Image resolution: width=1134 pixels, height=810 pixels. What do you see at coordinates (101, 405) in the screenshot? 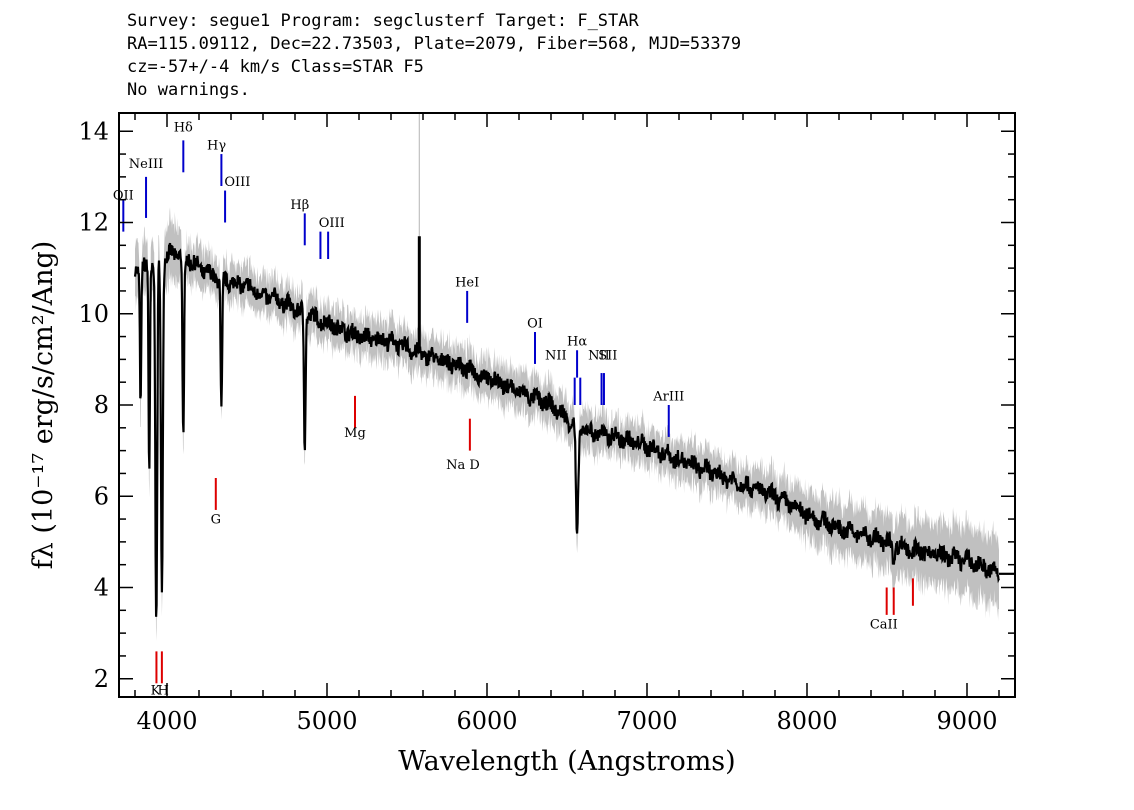
I see `y-tick-label: 8` at bounding box center [101, 405].